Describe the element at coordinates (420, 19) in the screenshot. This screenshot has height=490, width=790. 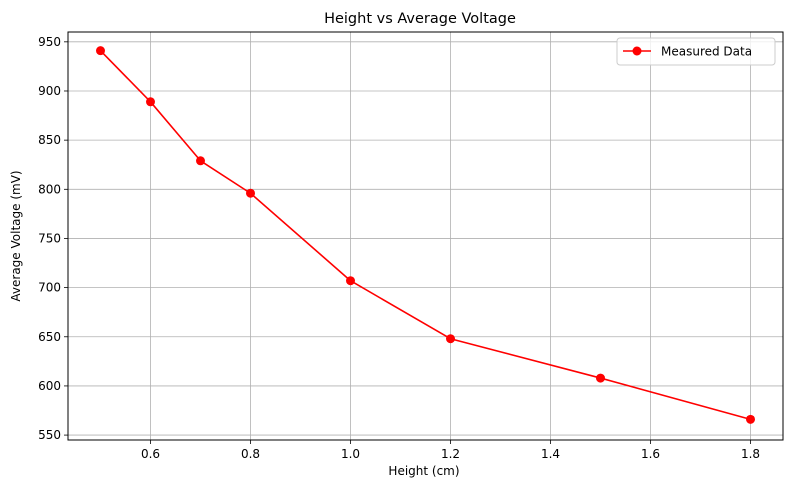
I see `chart-title: Height vs Average Voltage` at that location.